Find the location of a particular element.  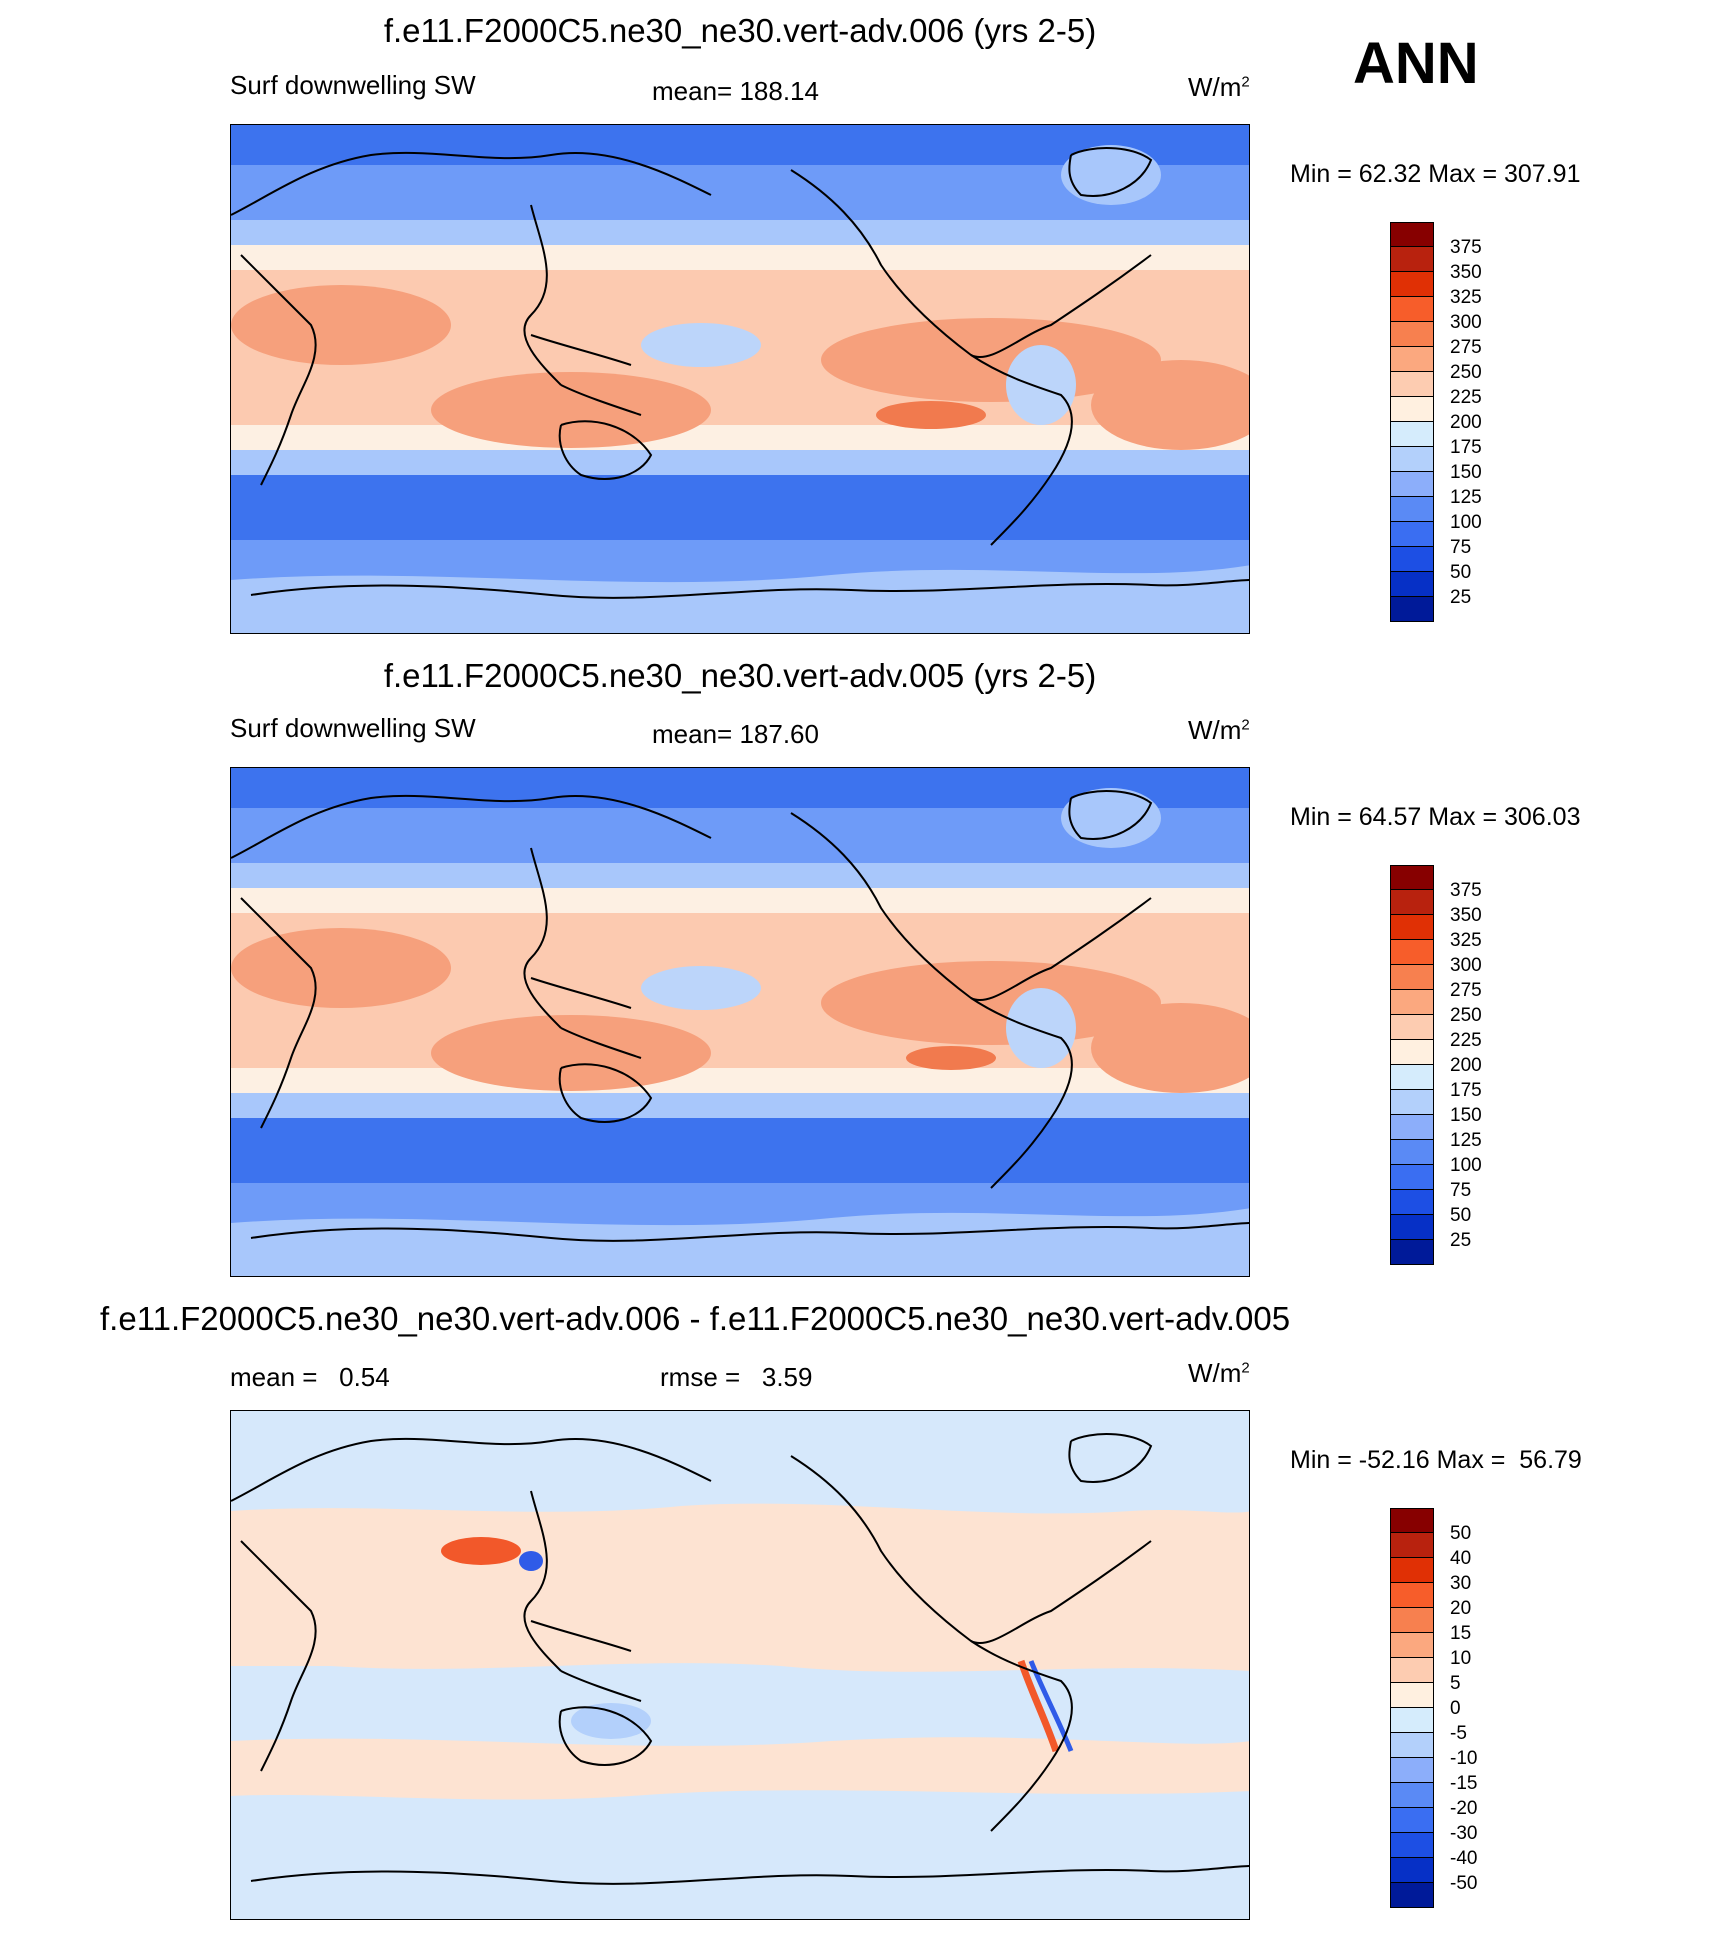

diff-australia-neg is located at coordinates (611, 1721).